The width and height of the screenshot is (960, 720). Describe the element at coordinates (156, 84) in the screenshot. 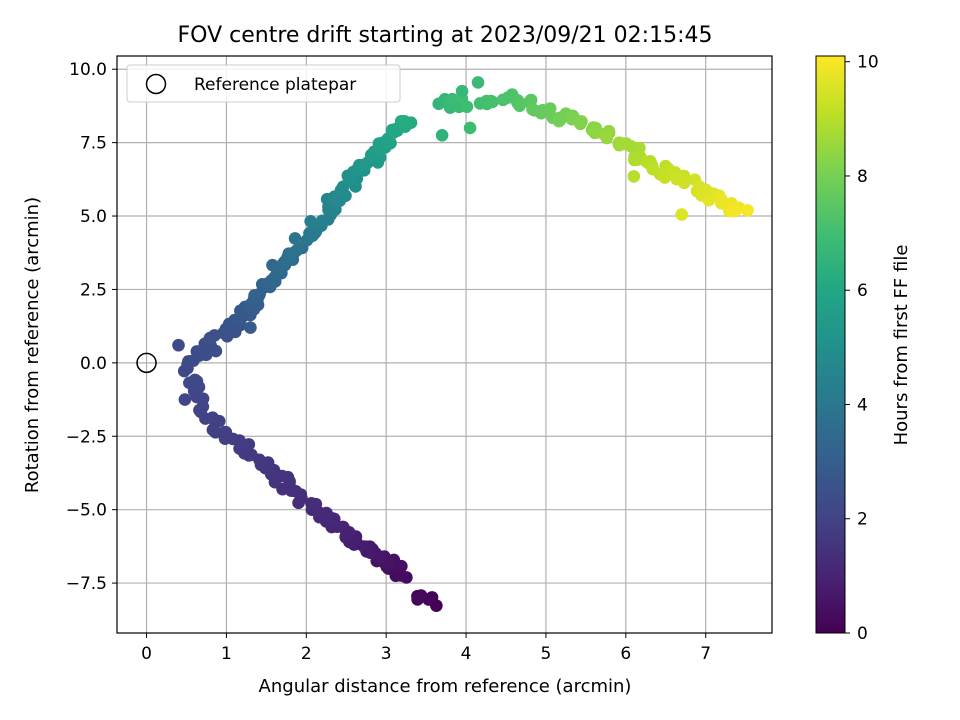

I see `legend-marker-icon` at that location.